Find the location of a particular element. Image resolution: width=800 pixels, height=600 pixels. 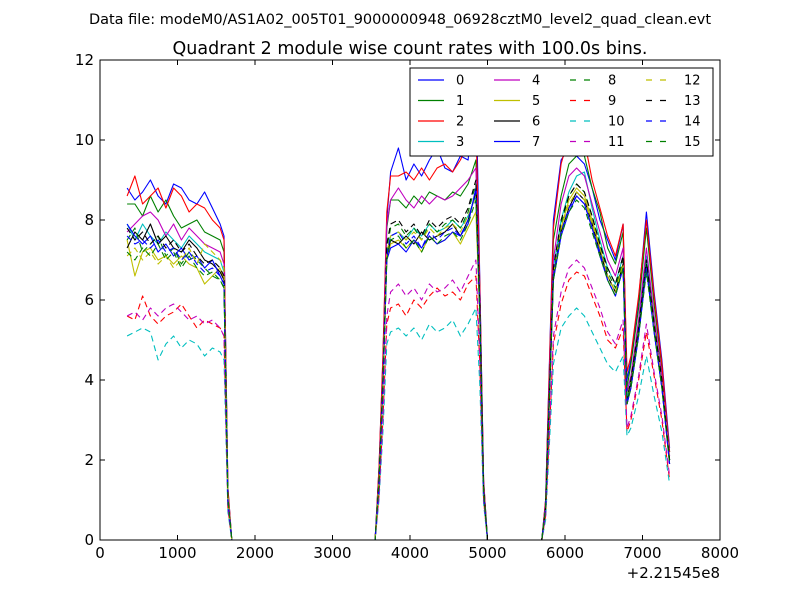

legend-label: 6 is located at coordinates (536, 122).